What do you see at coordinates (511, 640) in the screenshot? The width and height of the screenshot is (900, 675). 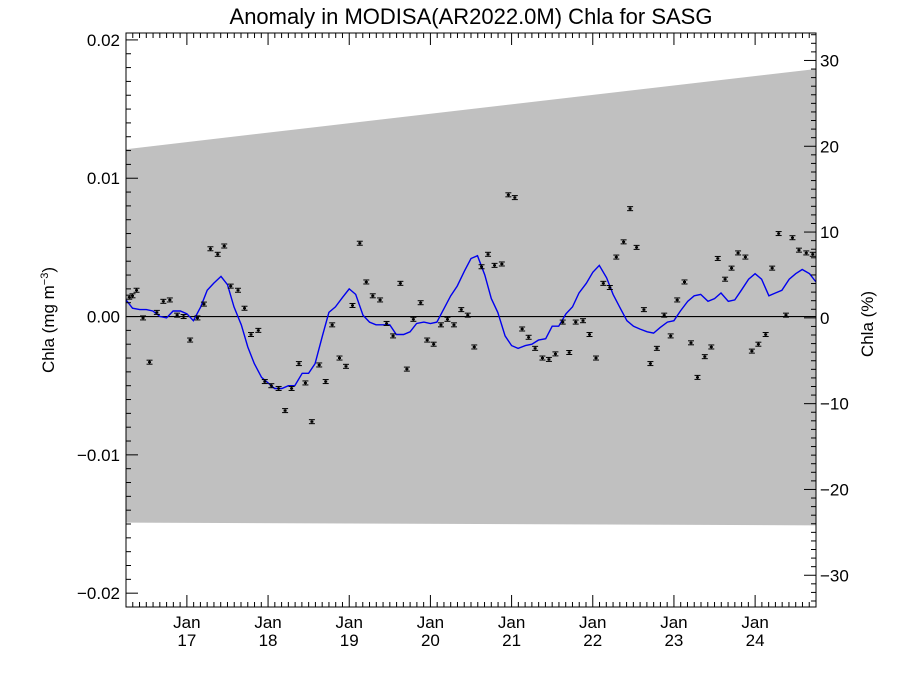 I see `x-tick-label-year: 21` at bounding box center [511, 640].